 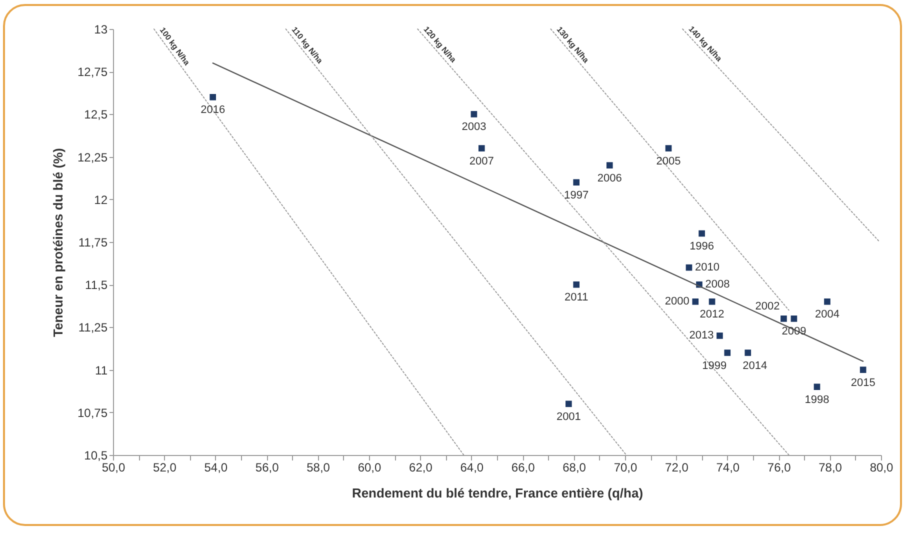 I want to click on x-tick-label: 78,0, so click(x=830, y=467).